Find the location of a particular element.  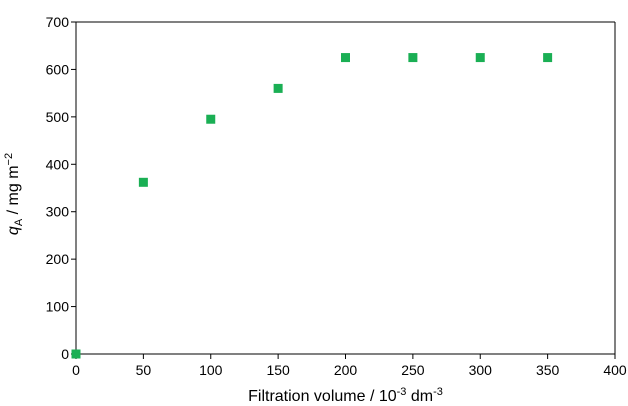

y-tick-label: 100 is located at coordinates (58, 307).